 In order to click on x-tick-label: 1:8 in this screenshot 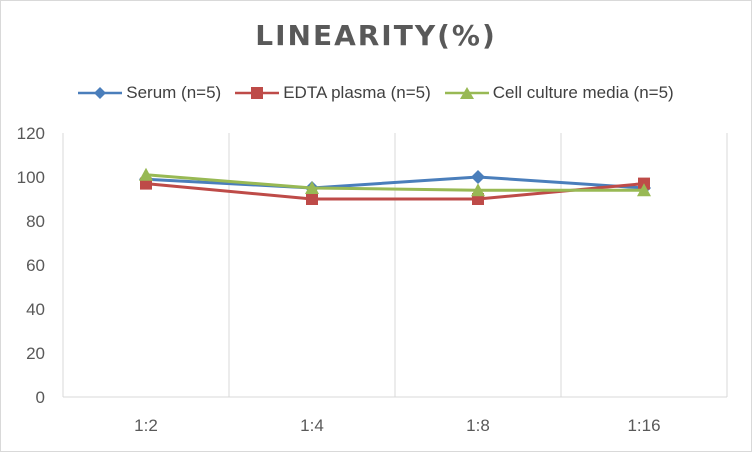, I will do `click(478, 425)`.